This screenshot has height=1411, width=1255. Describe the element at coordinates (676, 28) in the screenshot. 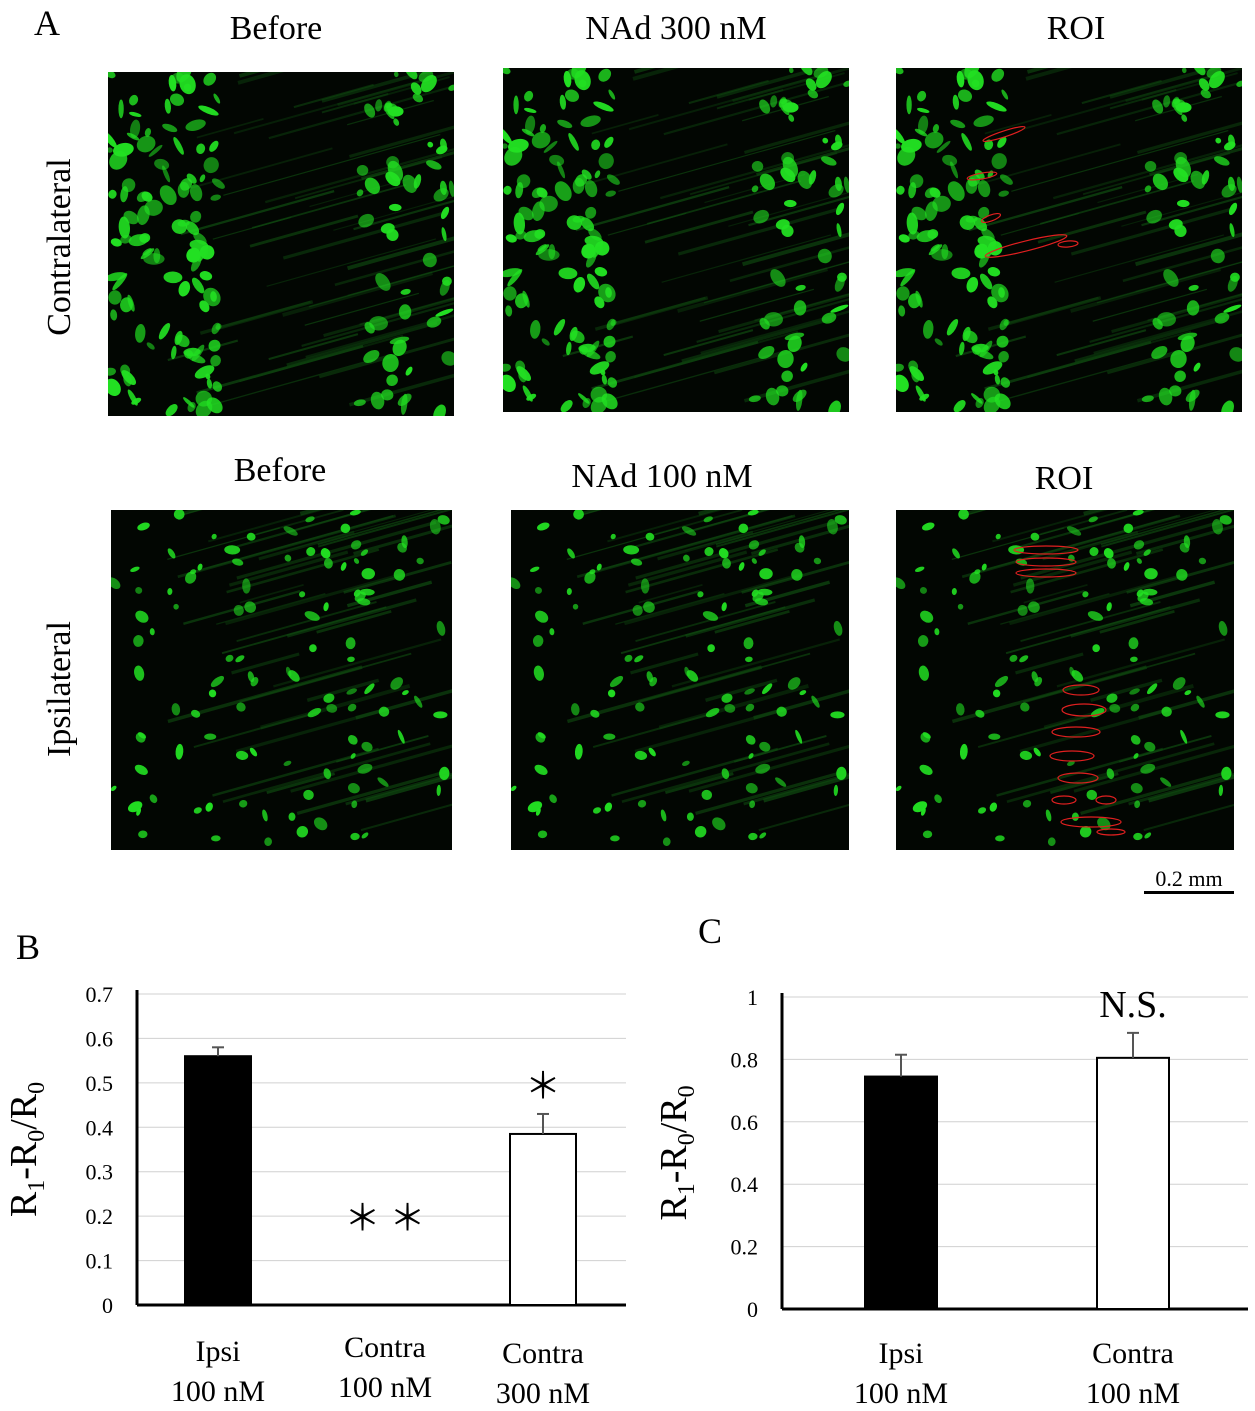

I see `title-contra-nad: NAd 300 nM` at that location.